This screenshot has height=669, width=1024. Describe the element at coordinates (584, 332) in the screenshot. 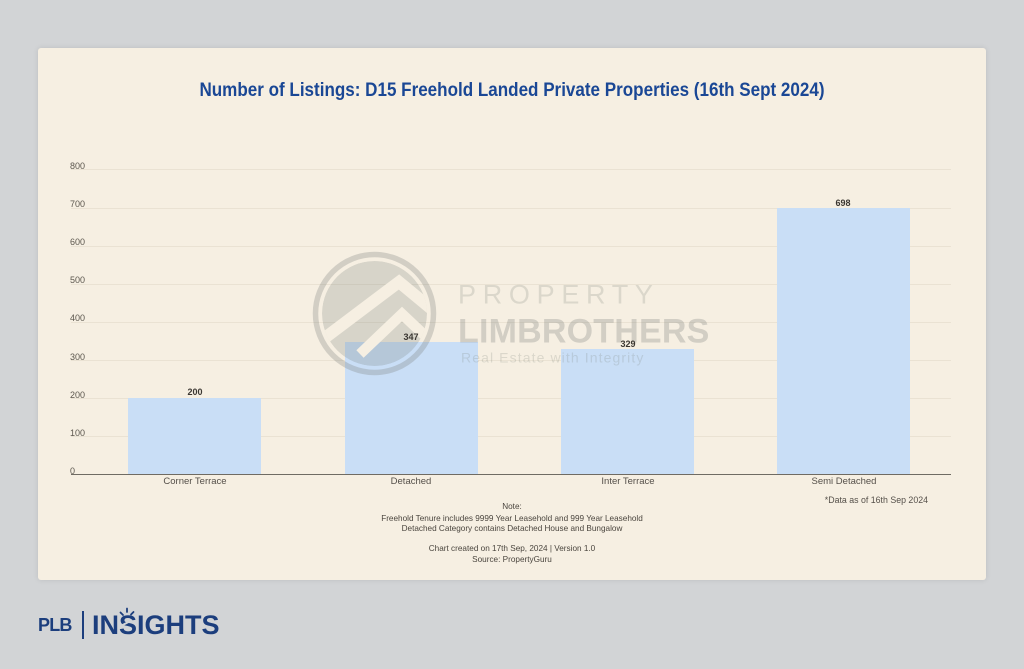

I see `svg-text: LIMBROTHERS` at that location.